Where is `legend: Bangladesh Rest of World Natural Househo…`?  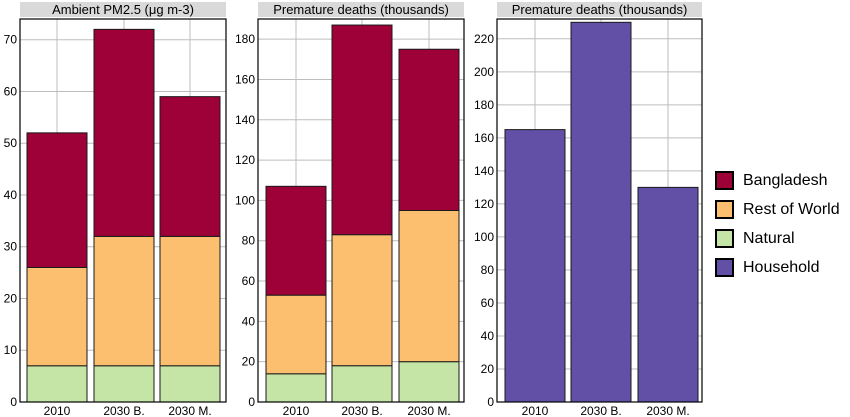
legend: Bangladesh Rest of World Natural Househo… is located at coordinates (782, 224).